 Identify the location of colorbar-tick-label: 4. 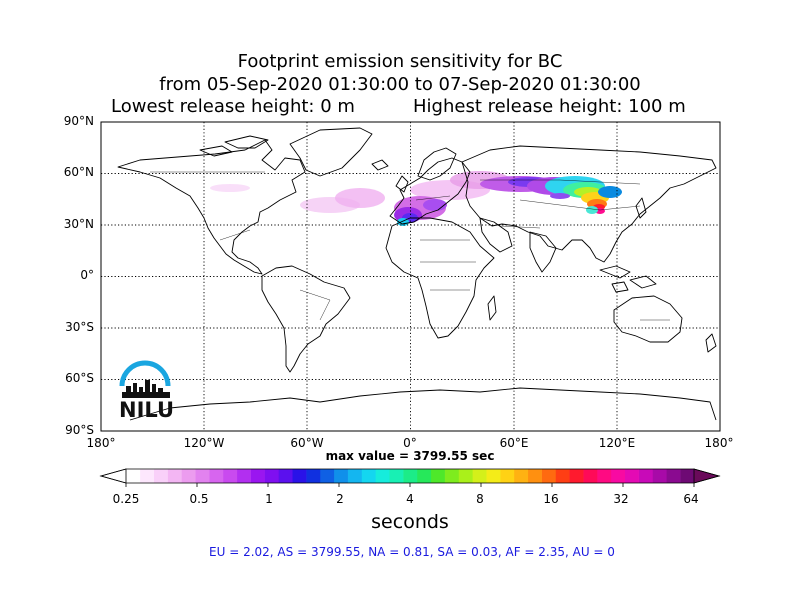
(410, 499).